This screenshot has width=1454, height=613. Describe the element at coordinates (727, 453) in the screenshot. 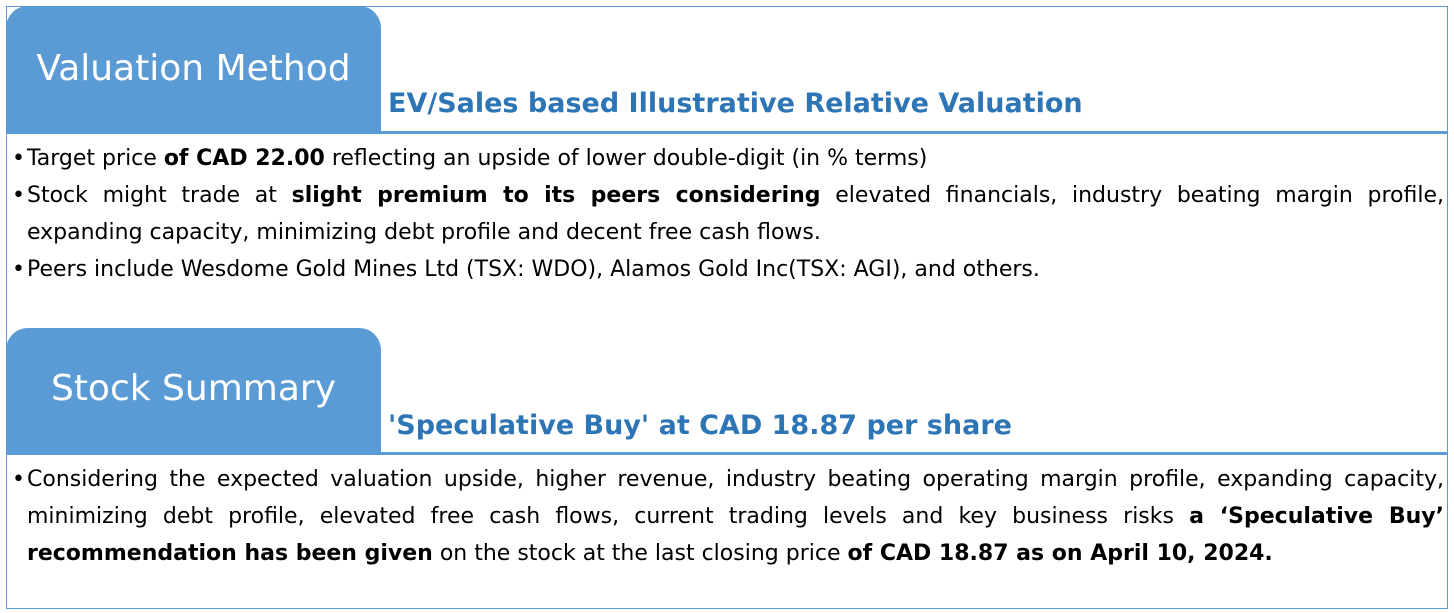

I see `summary-divider` at that location.